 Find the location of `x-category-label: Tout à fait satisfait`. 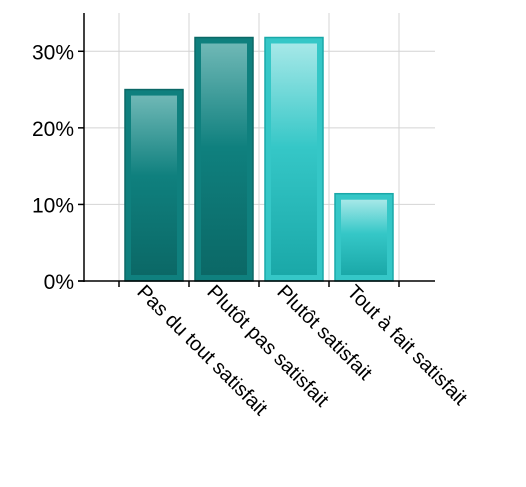

x-category-label: Tout à fait satisfait is located at coordinates (406, 345).